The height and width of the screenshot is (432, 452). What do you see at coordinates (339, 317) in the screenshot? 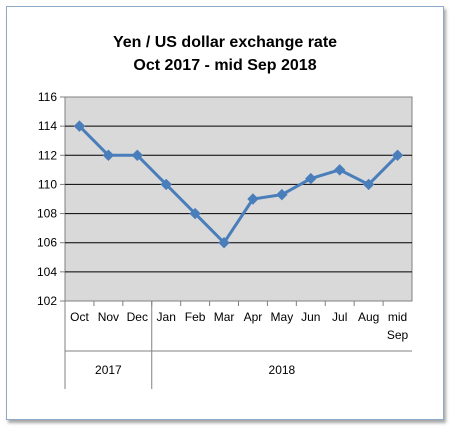
I see `x-tick-label-9: Jul` at bounding box center [339, 317].